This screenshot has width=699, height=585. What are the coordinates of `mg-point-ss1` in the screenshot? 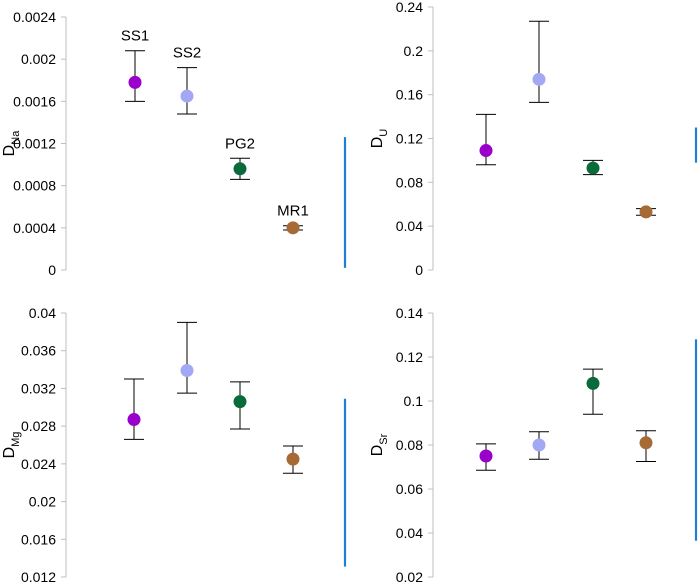 It's located at (134, 420).